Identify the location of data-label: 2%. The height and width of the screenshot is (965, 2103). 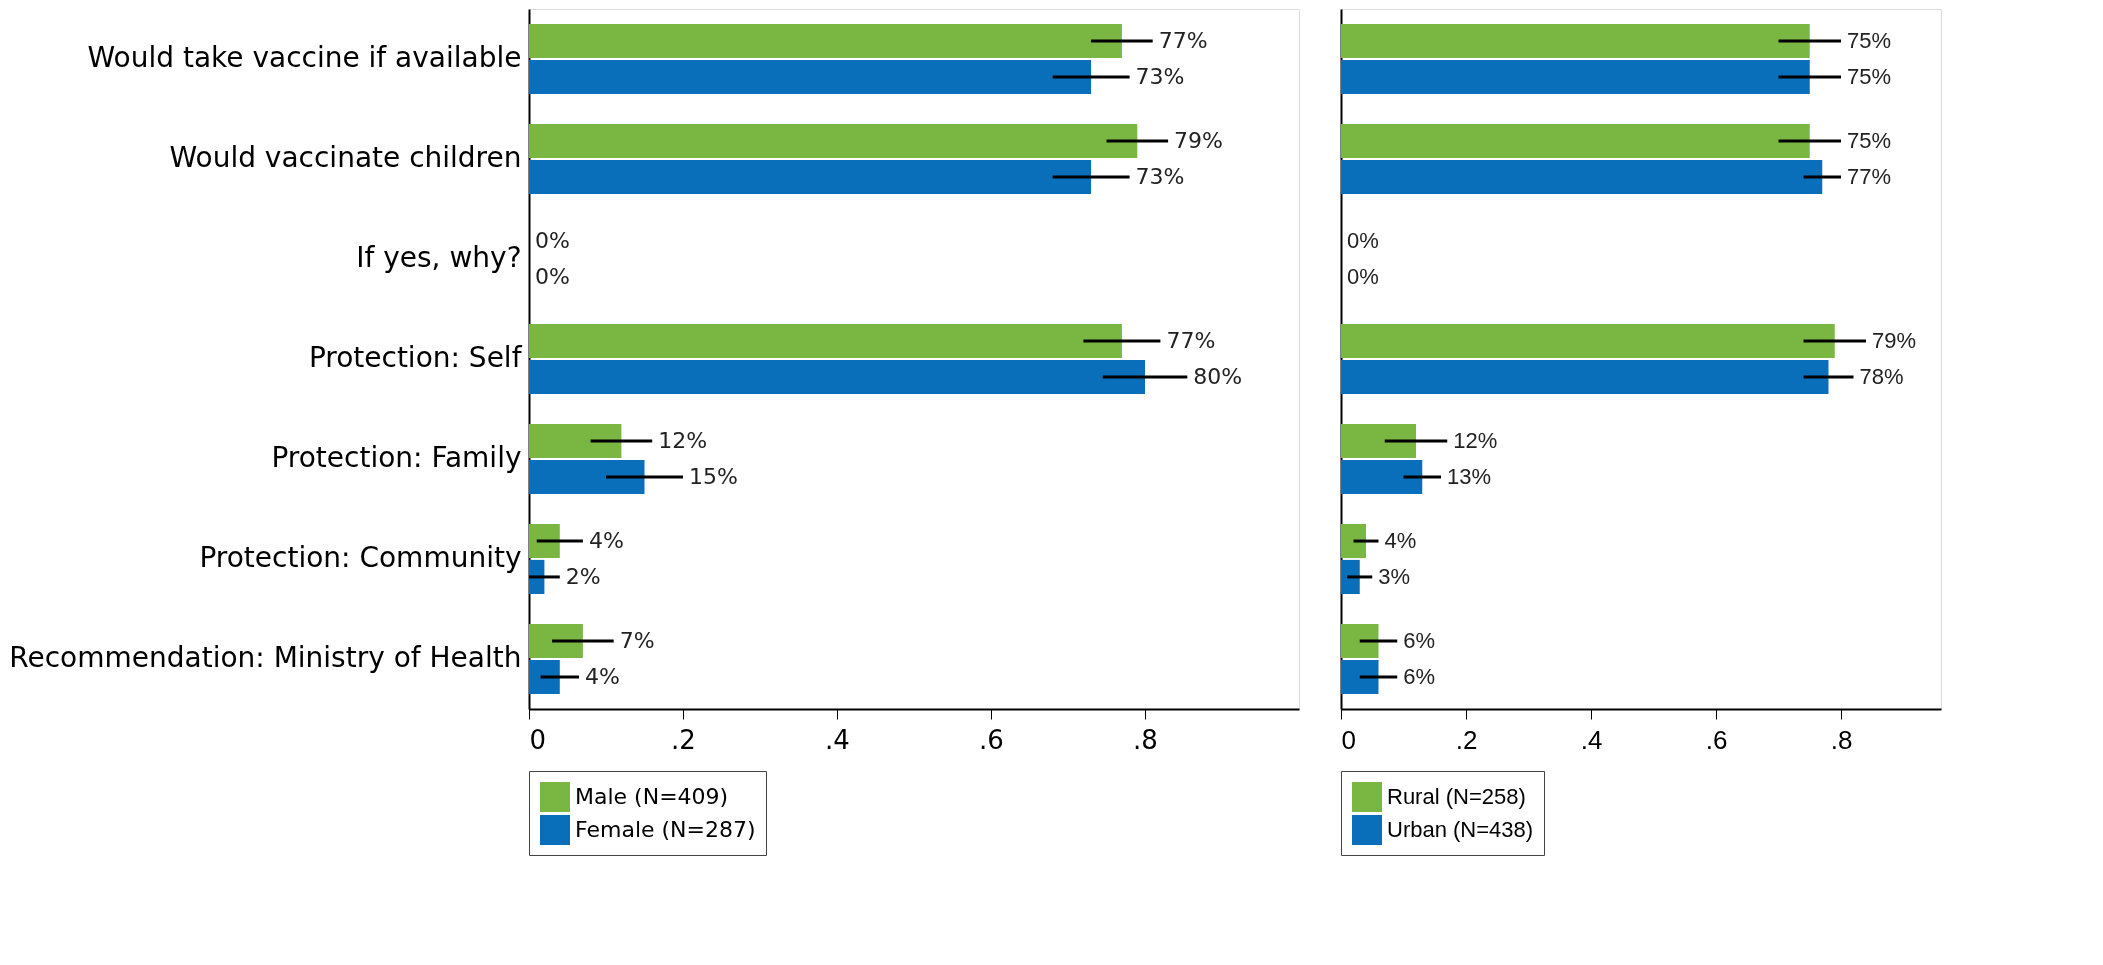
(583, 576).